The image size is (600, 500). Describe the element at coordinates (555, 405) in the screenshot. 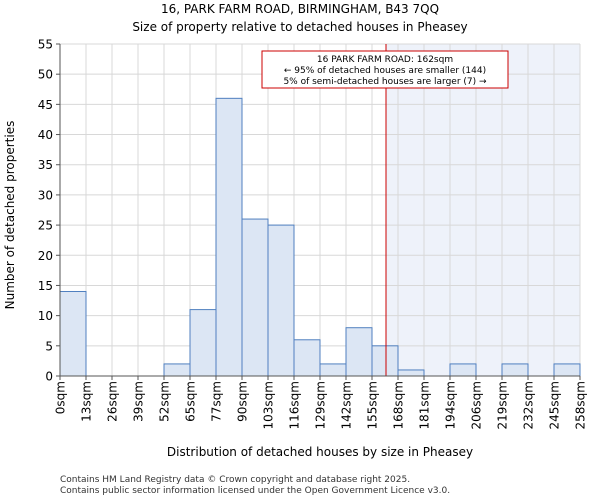

I see `x-tick-label: 245sqm` at that location.